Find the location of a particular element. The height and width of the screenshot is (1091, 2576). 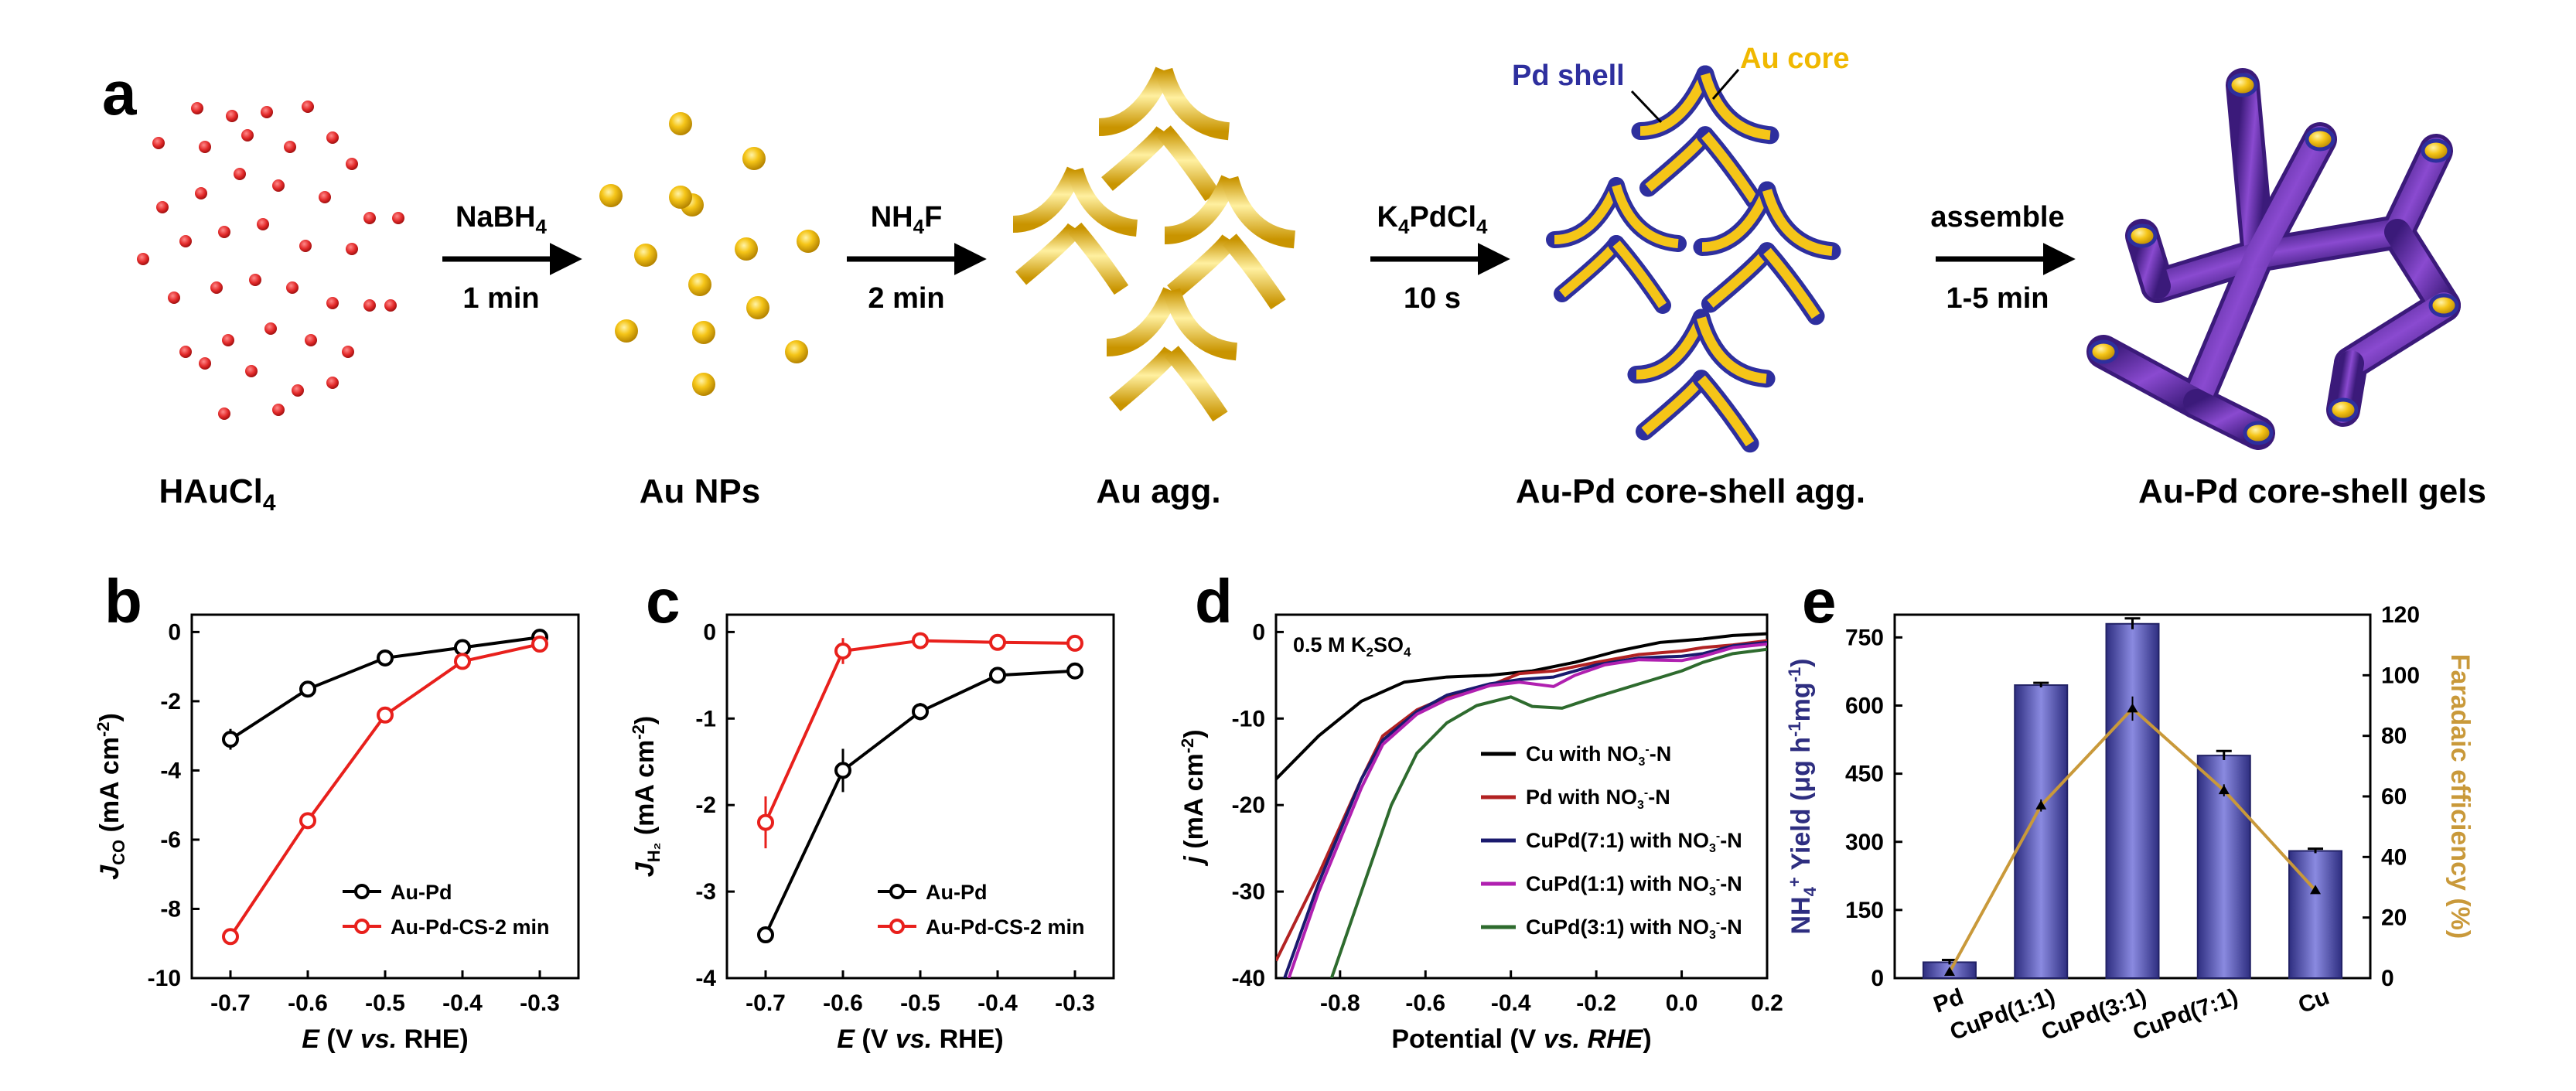

arrow-1: NaBH4 1 min is located at coordinates (512, 258).